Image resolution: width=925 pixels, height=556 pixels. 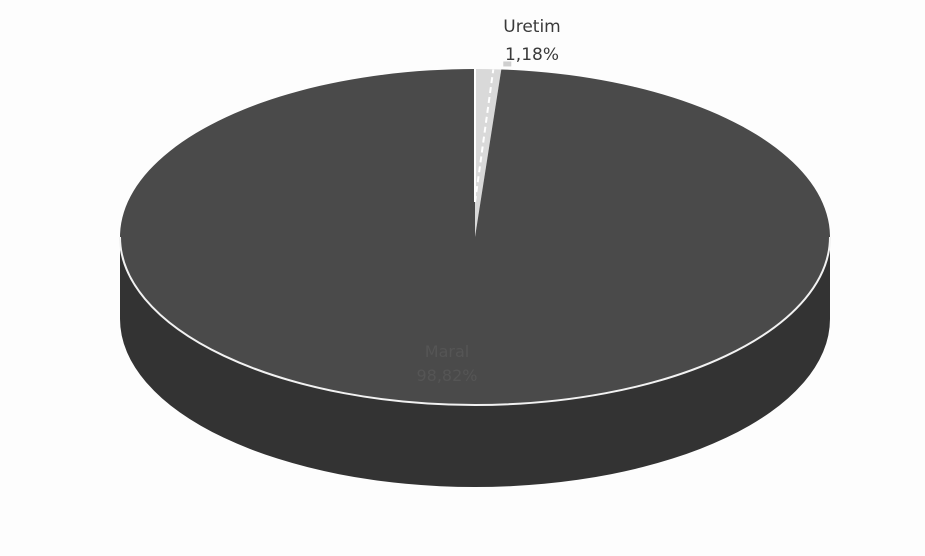 What do you see at coordinates (532, 55) in the screenshot?
I see `slice-value-uretim: 1,18%` at bounding box center [532, 55].